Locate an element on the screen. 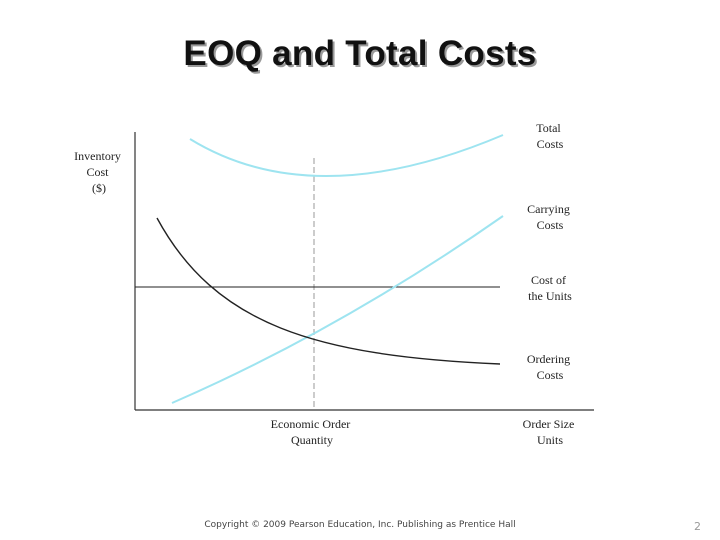 The width and height of the screenshot is (720, 540). cost-of-units-label: Cost of the Units is located at coordinates (550, 288).